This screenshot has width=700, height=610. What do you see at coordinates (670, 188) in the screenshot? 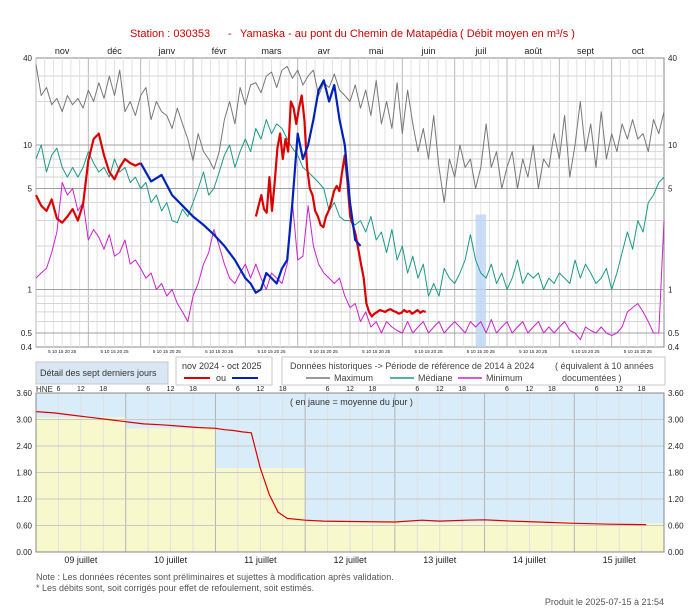
I see `annual-y-tick-label-right: 5` at bounding box center [670, 188].